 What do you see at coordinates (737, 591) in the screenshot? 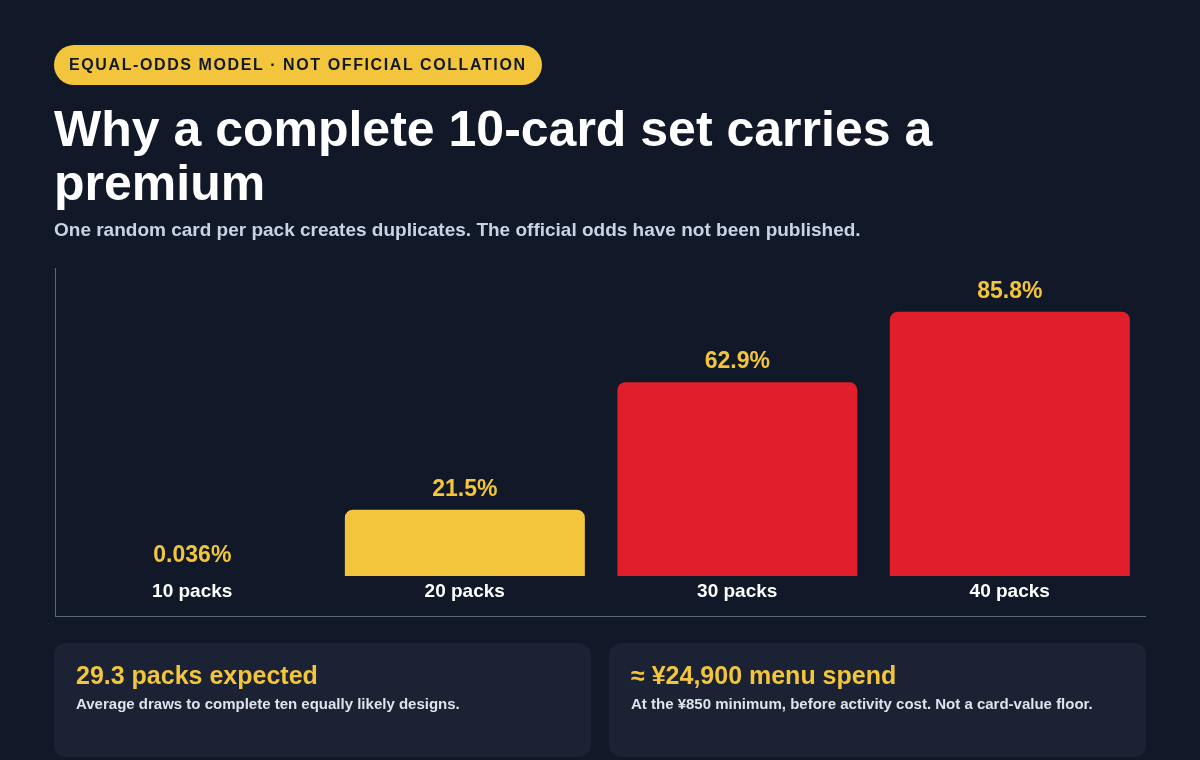
I see `x-tick-label: 30 packs` at bounding box center [737, 591].